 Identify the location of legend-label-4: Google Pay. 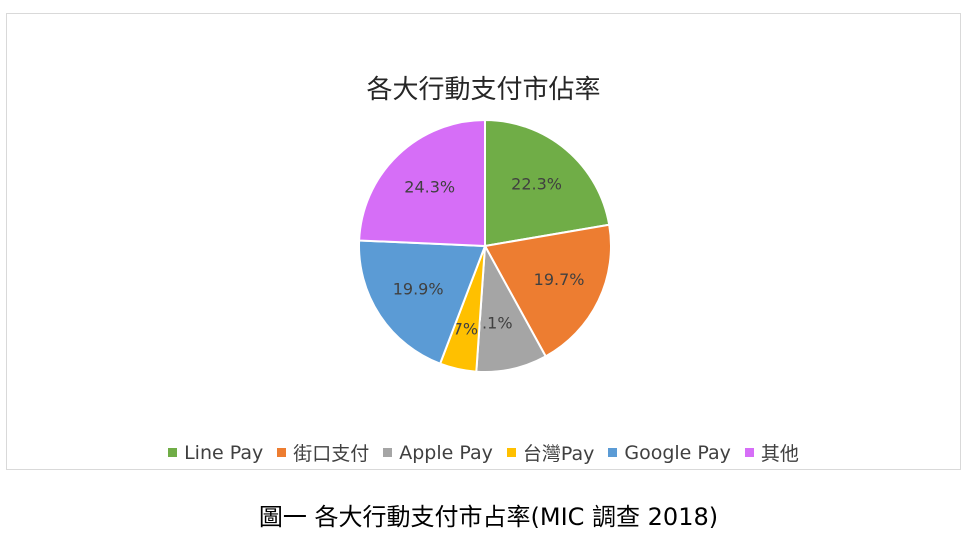
(677, 452).